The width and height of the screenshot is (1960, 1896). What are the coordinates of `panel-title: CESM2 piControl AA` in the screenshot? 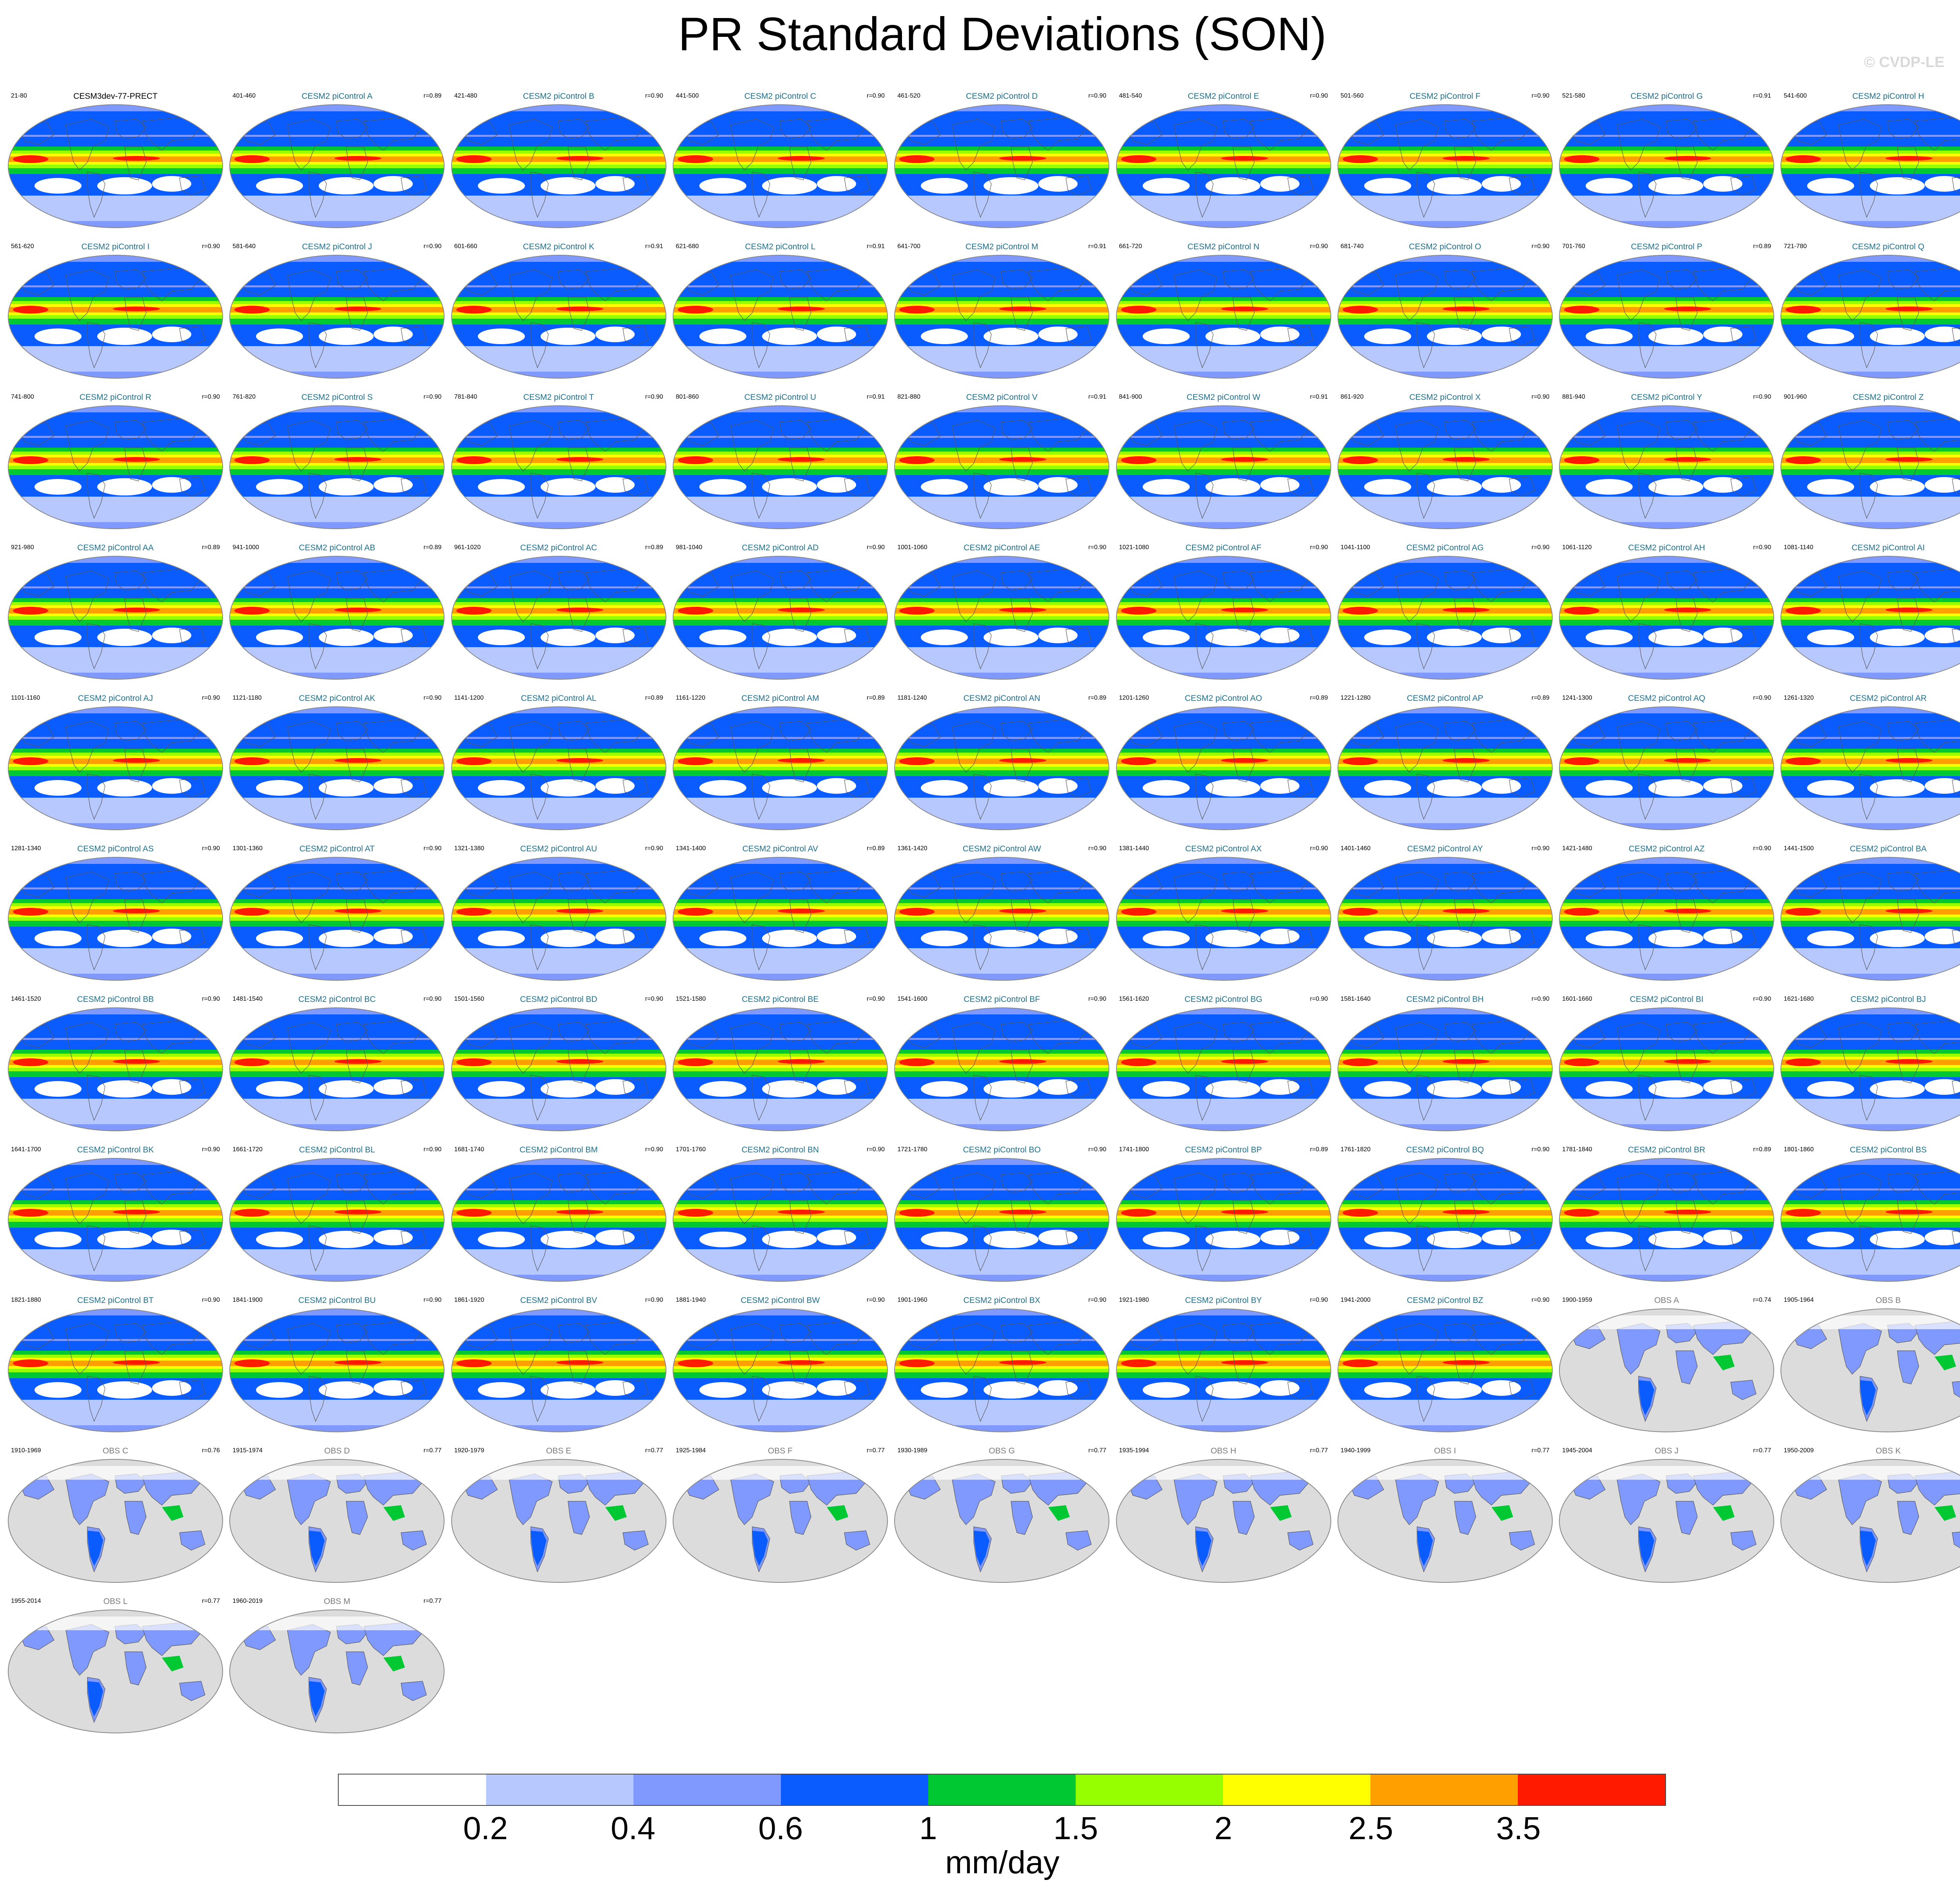 It's located at (115, 547).